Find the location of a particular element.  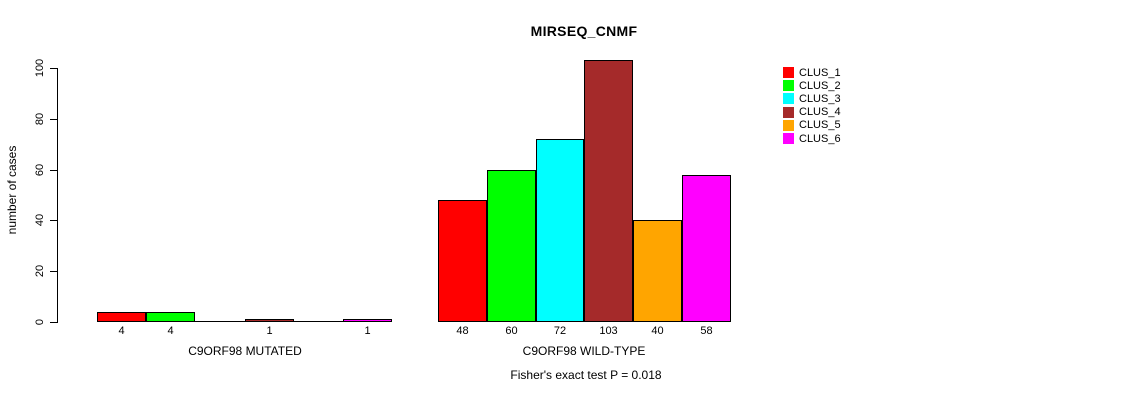

bar-clus-2-mutated is located at coordinates (170, 317).